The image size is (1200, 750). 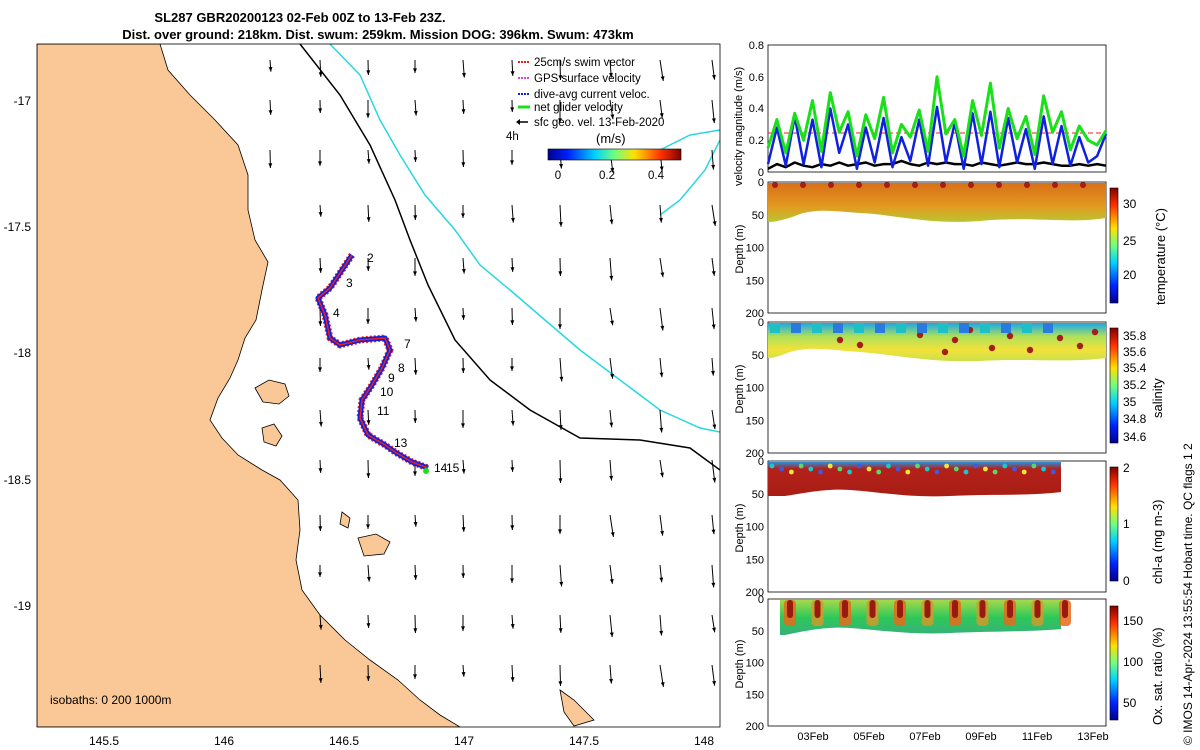 What do you see at coordinates (1126, 581) in the screenshot?
I see `cbar-tick: 0` at bounding box center [1126, 581].